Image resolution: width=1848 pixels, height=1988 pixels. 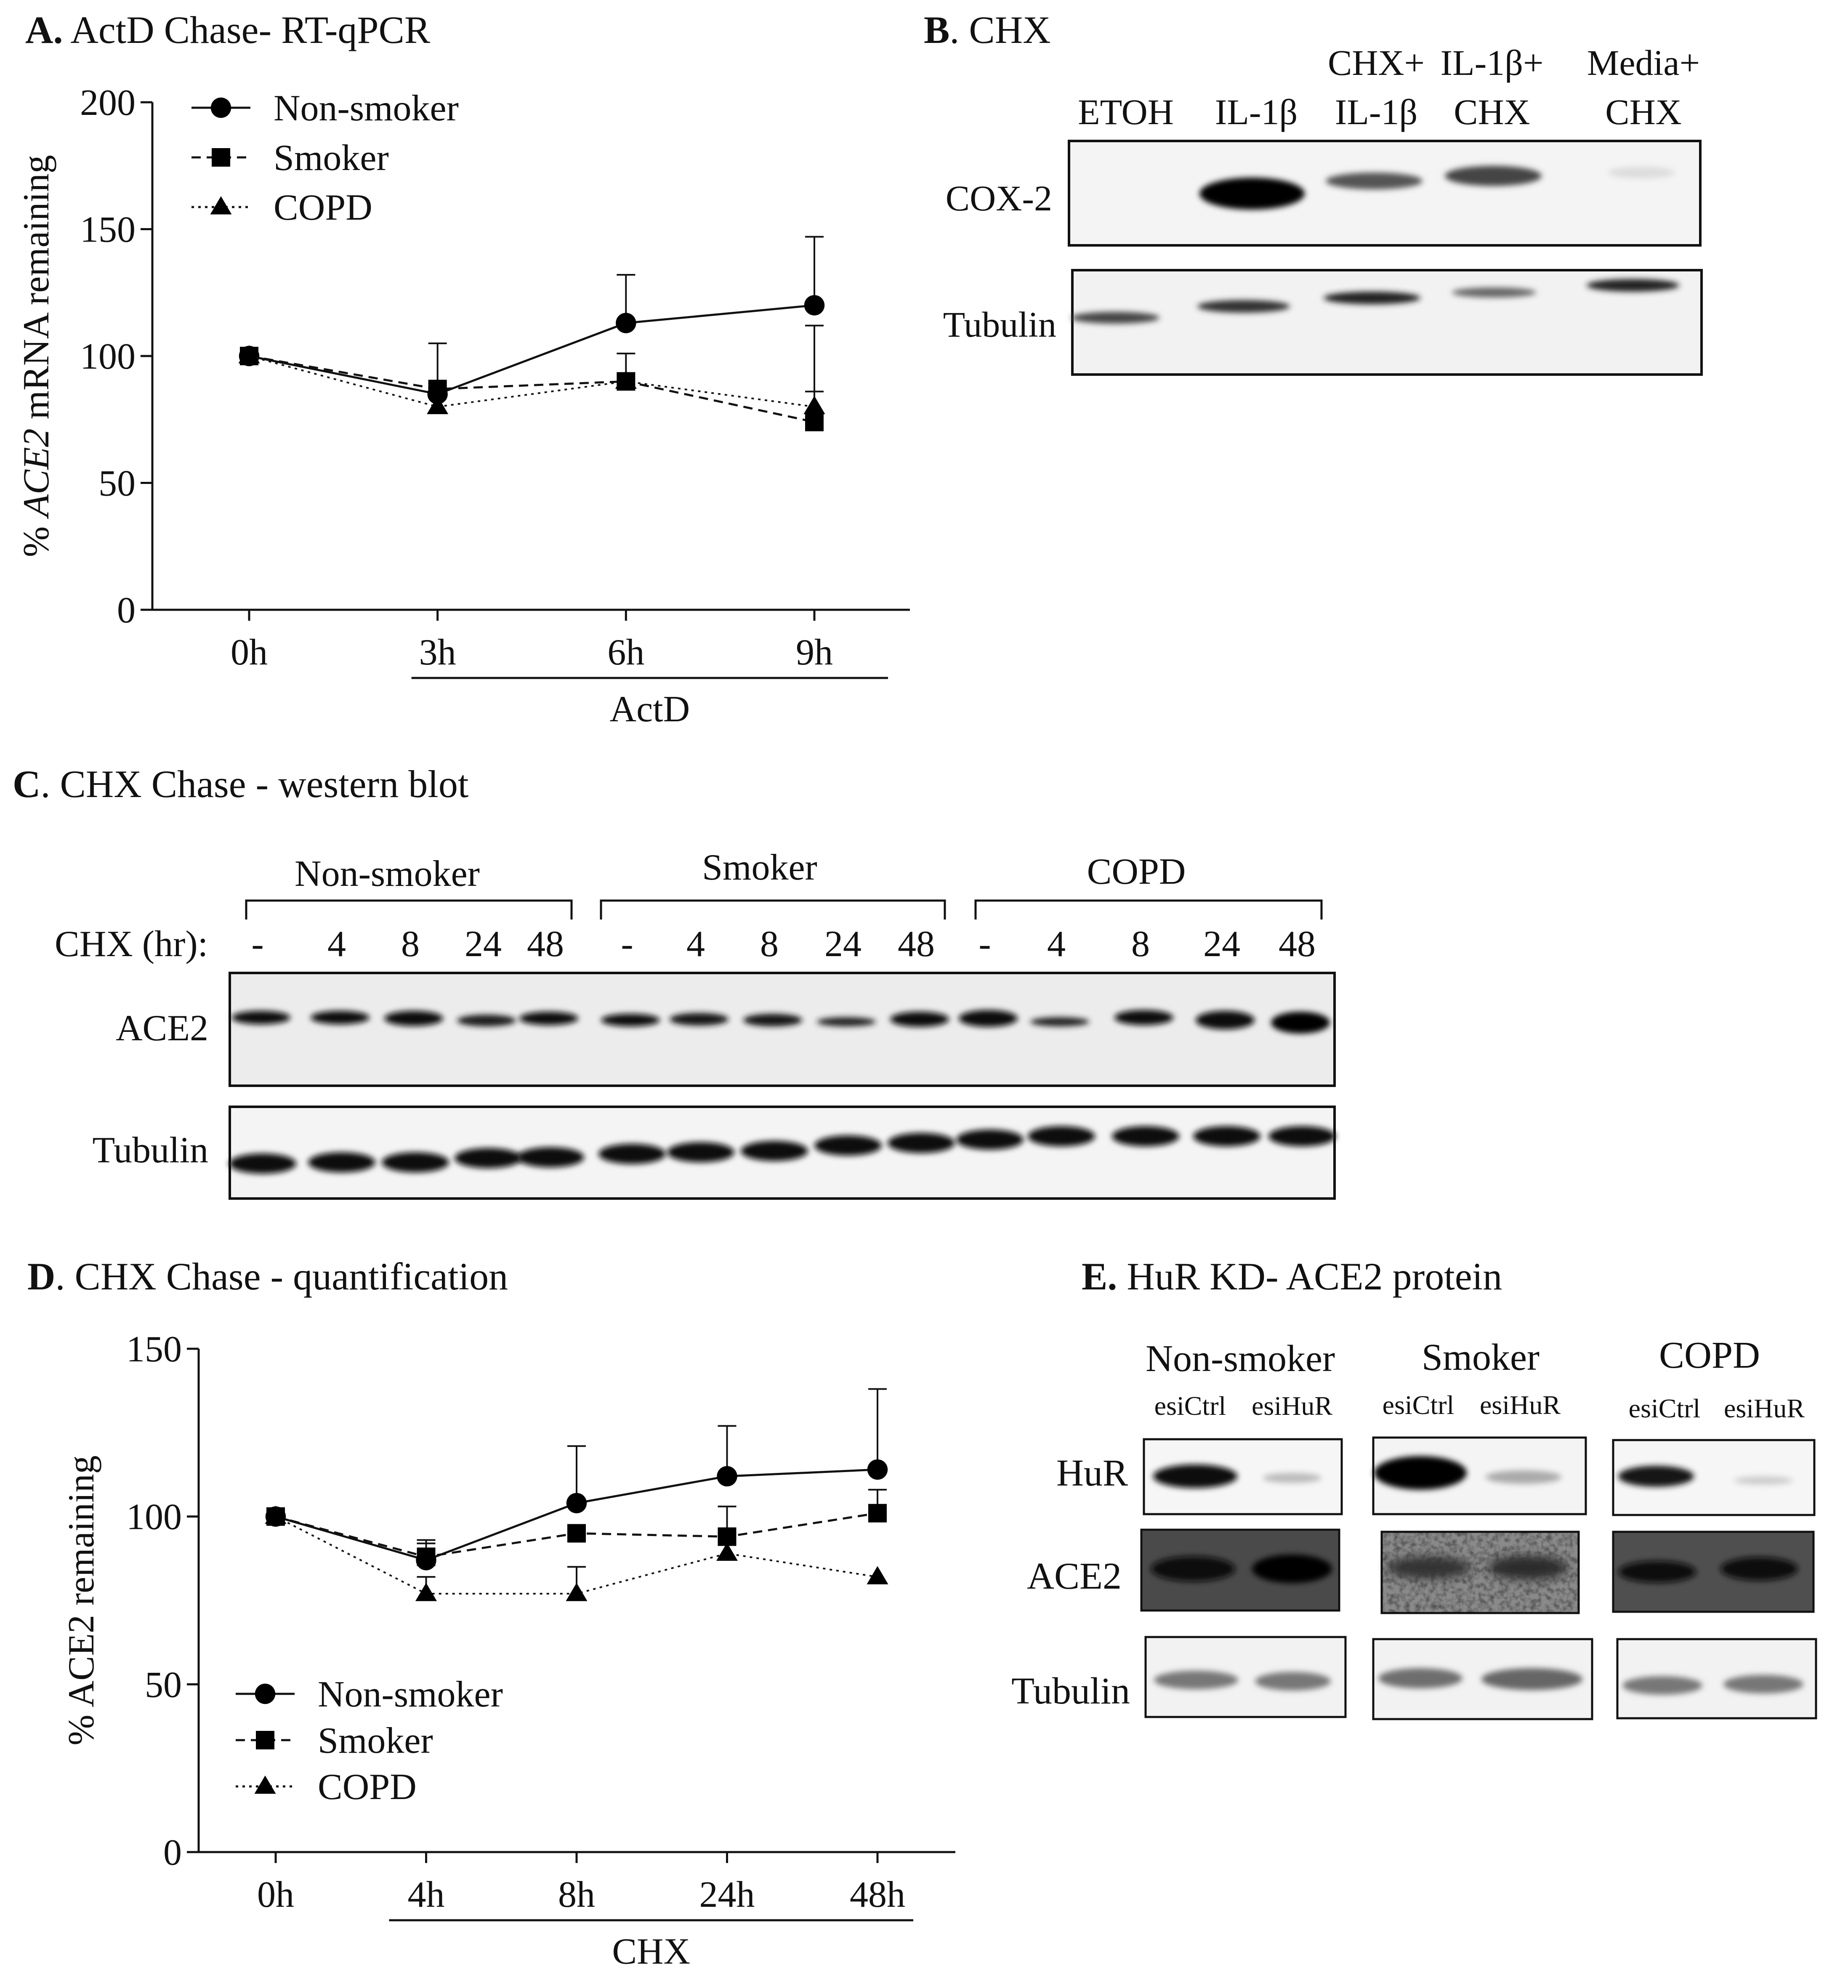 What do you see at coordinates (154, 1349) in the screenshot?
I see `chartD-y-tick-label: 150` at bounding box center [154, 1349].